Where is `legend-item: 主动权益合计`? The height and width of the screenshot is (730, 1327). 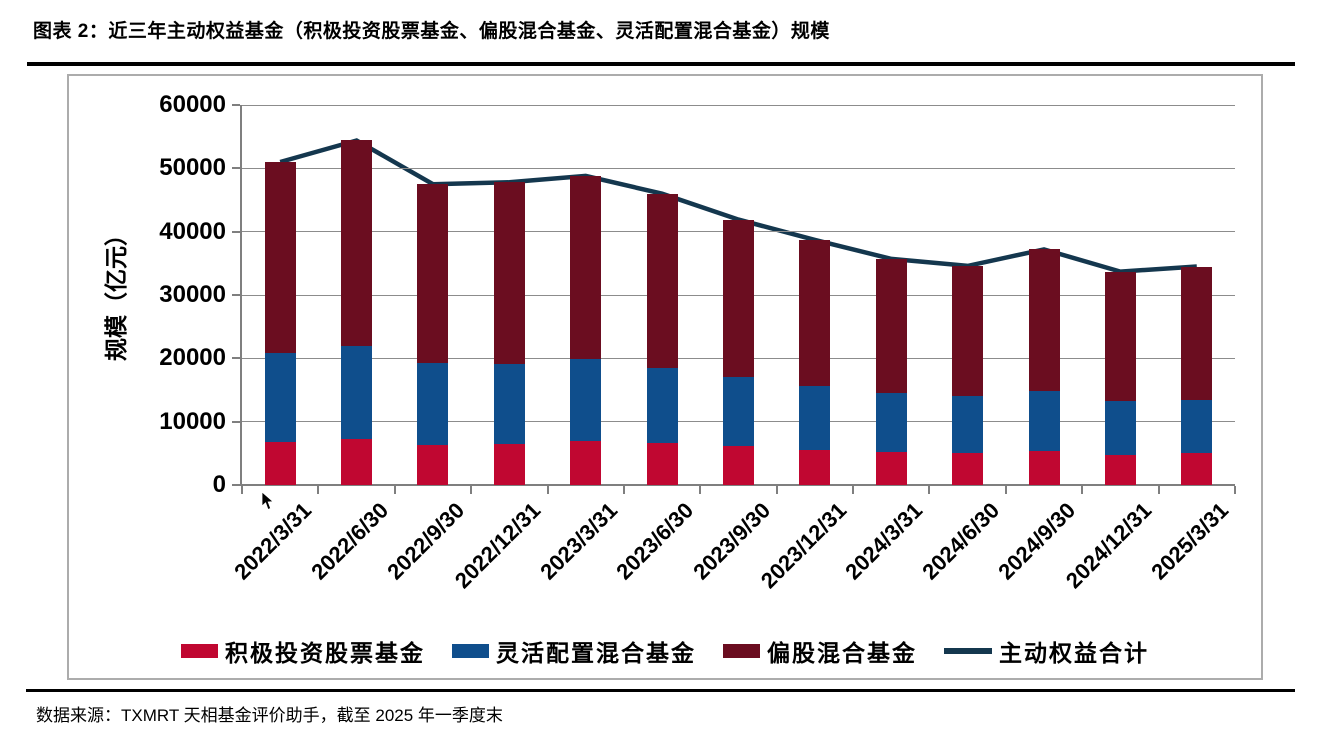 legend-item: 主动权益合计 is located at coordinates (1046, 651).